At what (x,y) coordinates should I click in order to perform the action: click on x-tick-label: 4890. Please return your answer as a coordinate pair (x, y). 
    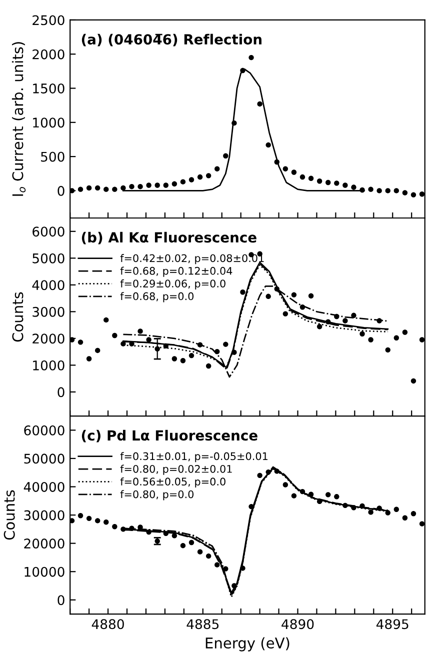
    Looking at the image, I should click on (298, 624).